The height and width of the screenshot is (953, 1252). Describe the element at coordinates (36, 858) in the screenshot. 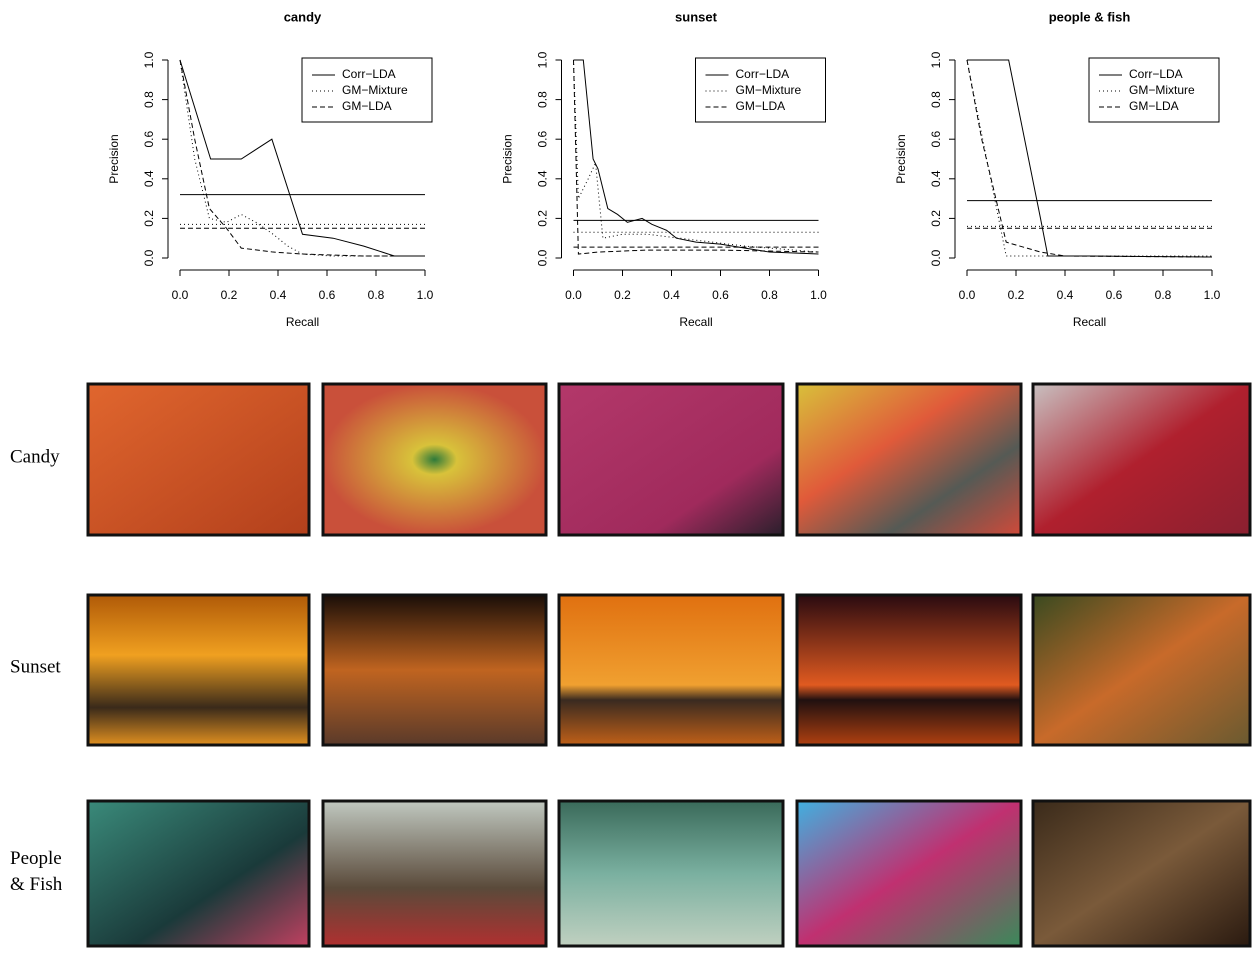

I see `row-label-line: People` at that location.